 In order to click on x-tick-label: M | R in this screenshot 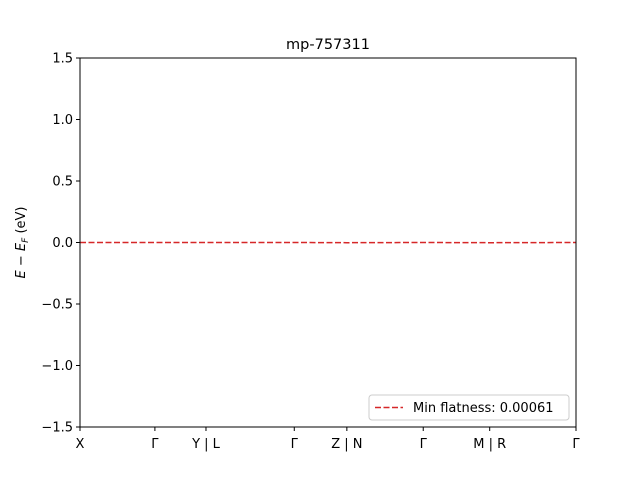, I will do `click(489, 444)`.